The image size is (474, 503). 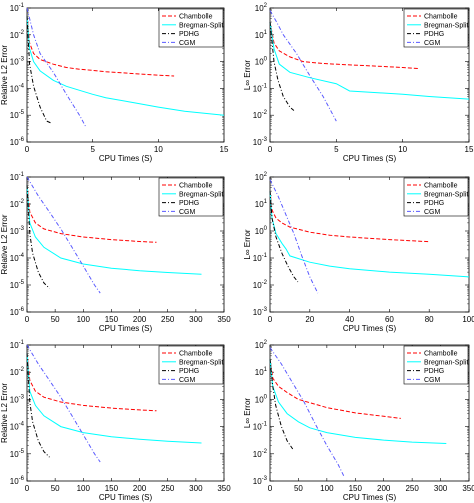 What do you see at coordinates (349, 319) in the screenshot?
I see `x-tick-label: 40` at bounding box center [349, 319].